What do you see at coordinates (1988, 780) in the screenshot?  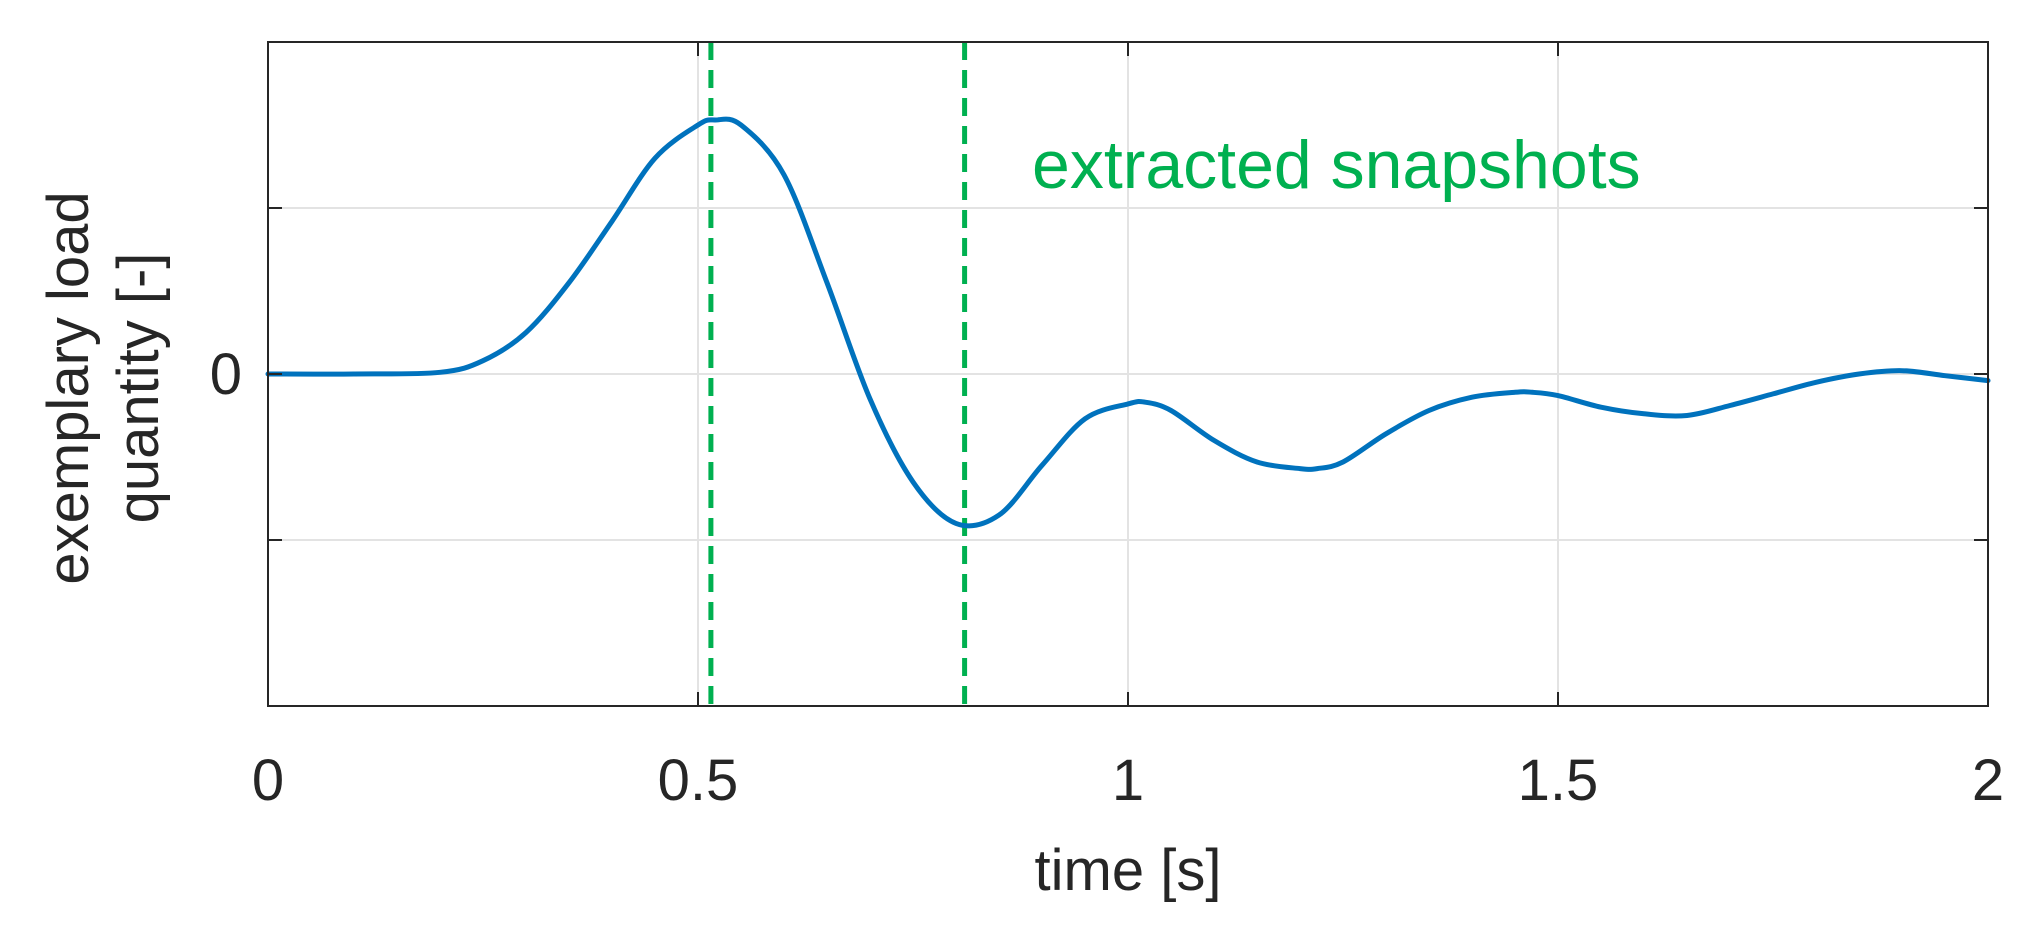 I see `x-tick-label: 2` at bounding box center [1988, 780].